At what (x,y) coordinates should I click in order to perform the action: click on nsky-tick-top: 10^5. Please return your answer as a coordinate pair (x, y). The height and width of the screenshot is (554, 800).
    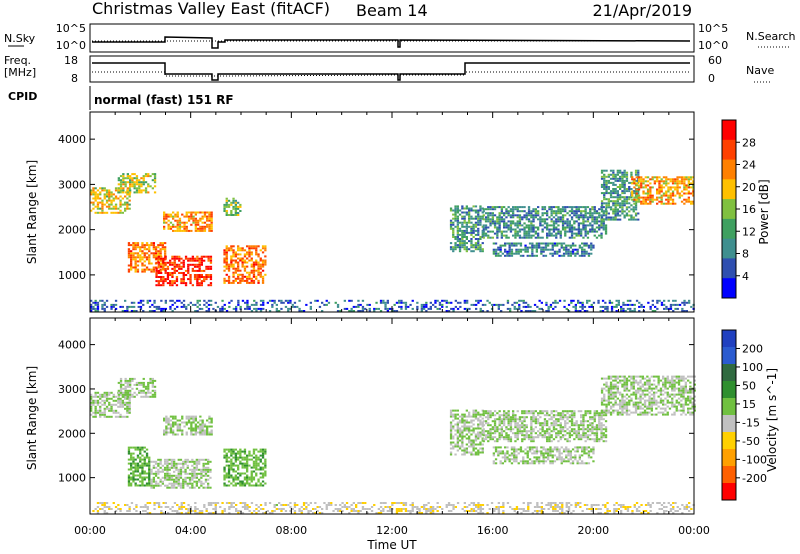
    Looking at the image, I should click on (71, 28).